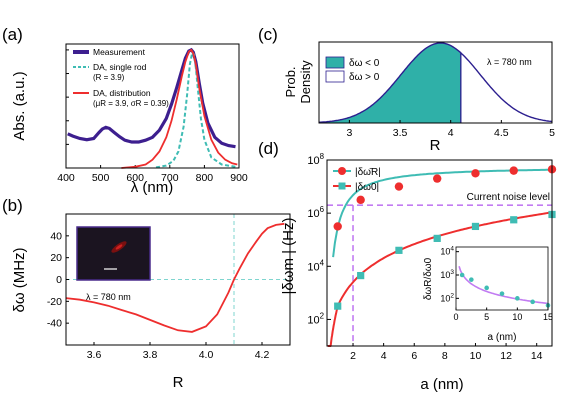  I want to click on inset-ytick-label: 10³, so click(447, 274).